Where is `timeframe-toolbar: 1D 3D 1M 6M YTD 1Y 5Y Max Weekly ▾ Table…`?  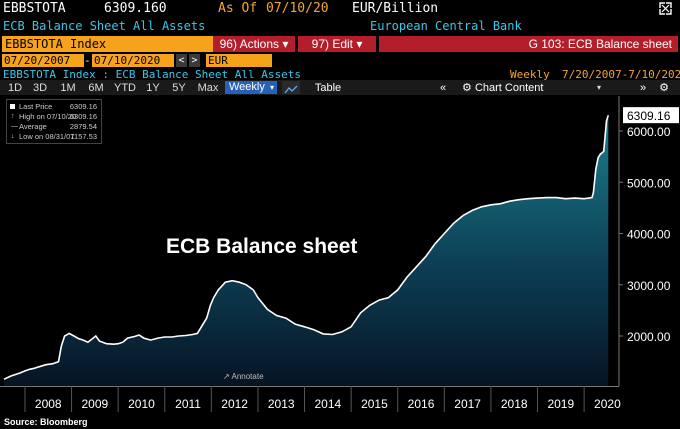
timeframe-toolbar: 1D 3D 1M 6M YTD 1Y 5Y Max Weekly ▾ Table… is located at coordinates (340, 87).